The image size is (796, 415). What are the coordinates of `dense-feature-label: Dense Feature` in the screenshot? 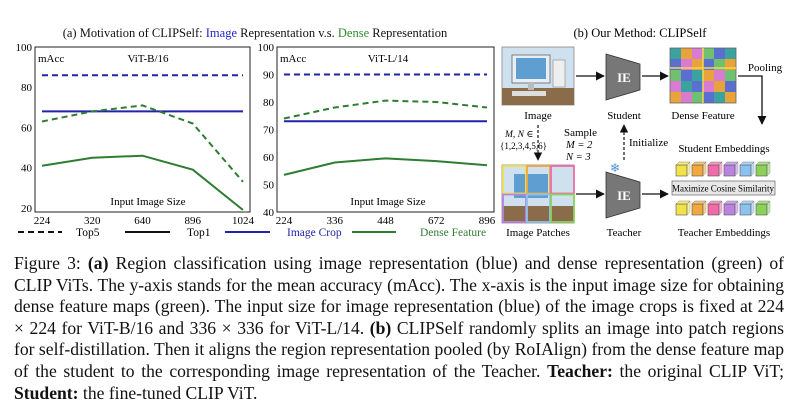 It's located at (702, 116).